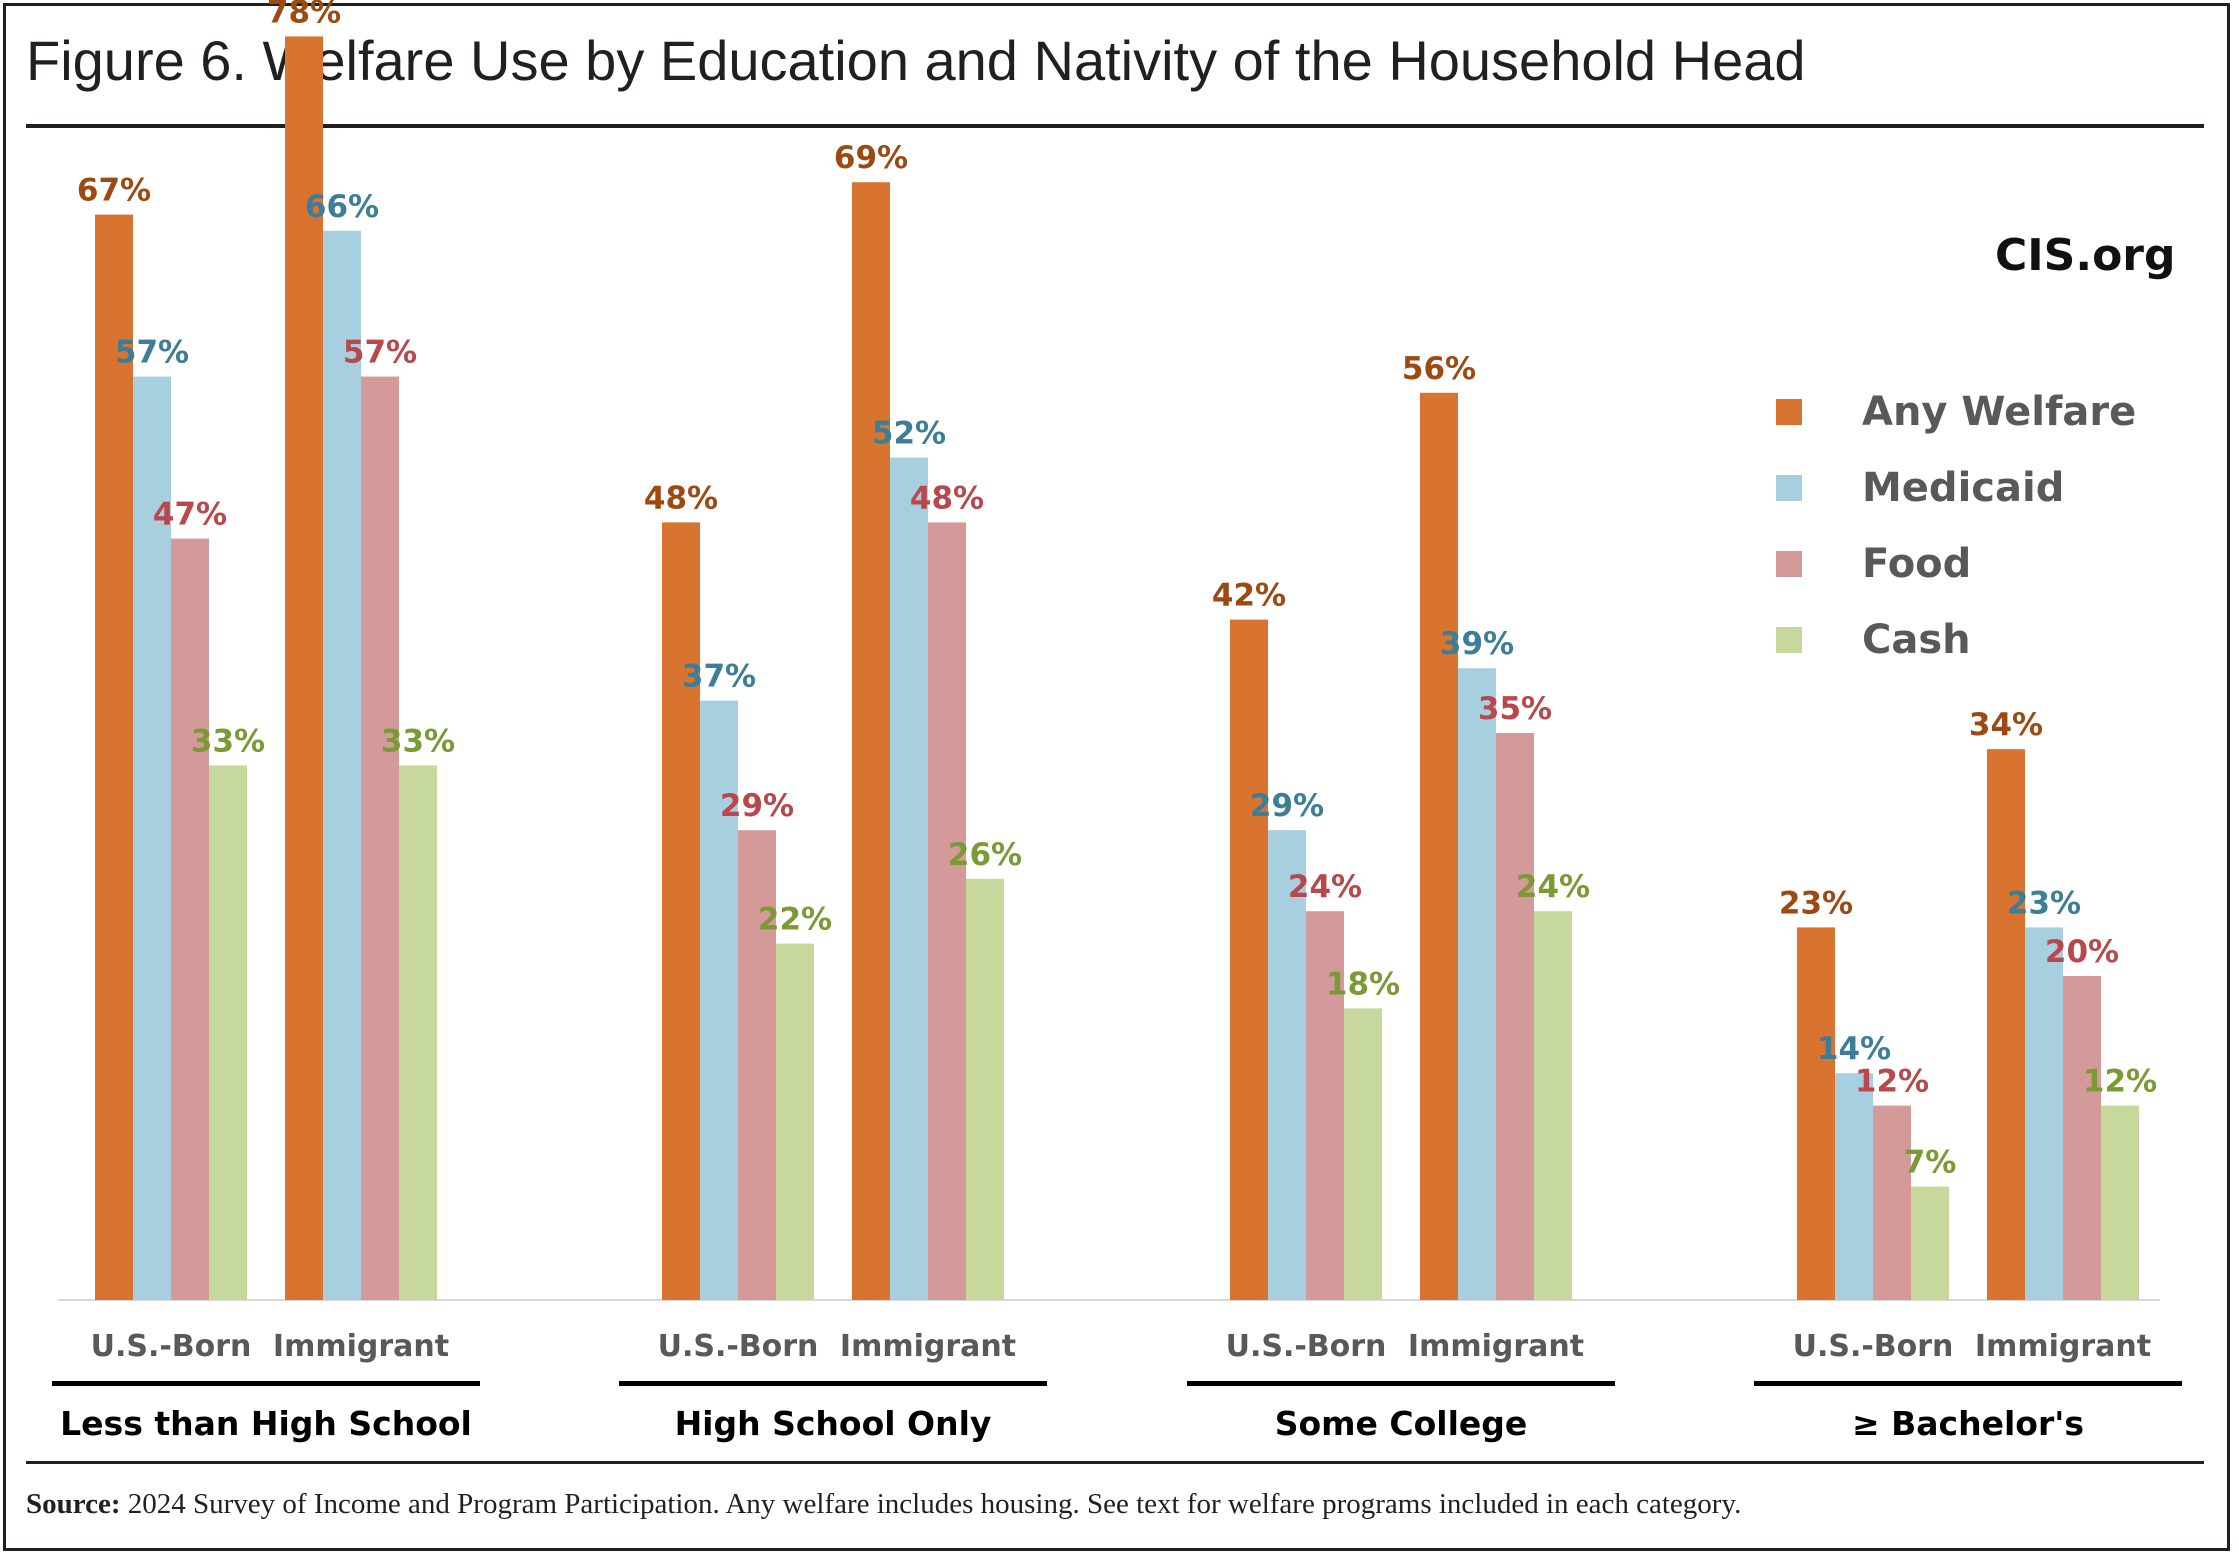 The height and width of the screenshot is (1558, 2239). What do you see at coordinates (228, 741) in the screenshot?
I see `data-label-less-than-high-school-u-s-born-cash: 33%` at bounding box center [228, 741].